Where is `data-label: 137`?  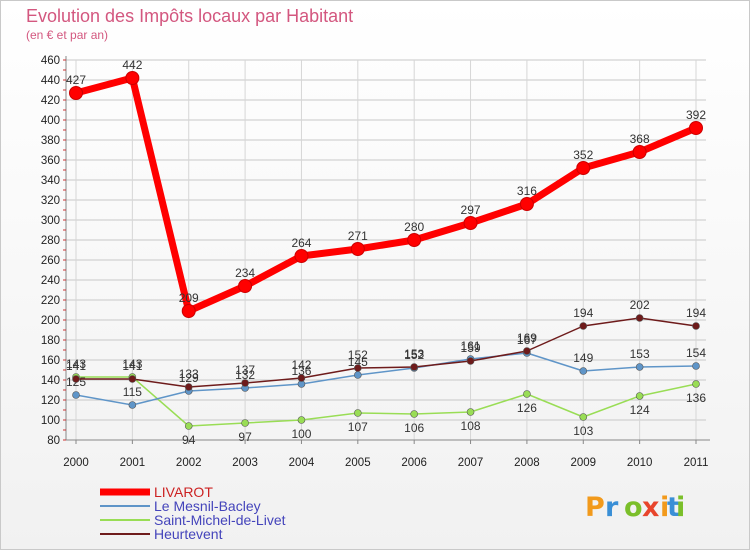
data-label: 137 is located at coordinates (245, 370).